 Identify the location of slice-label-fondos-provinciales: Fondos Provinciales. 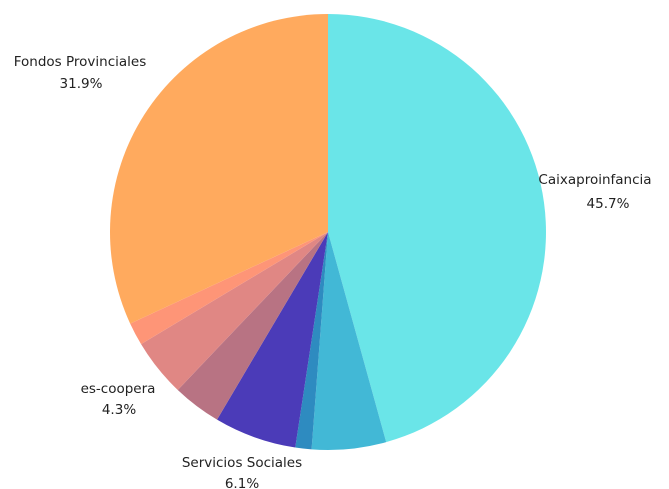
(80, 62).